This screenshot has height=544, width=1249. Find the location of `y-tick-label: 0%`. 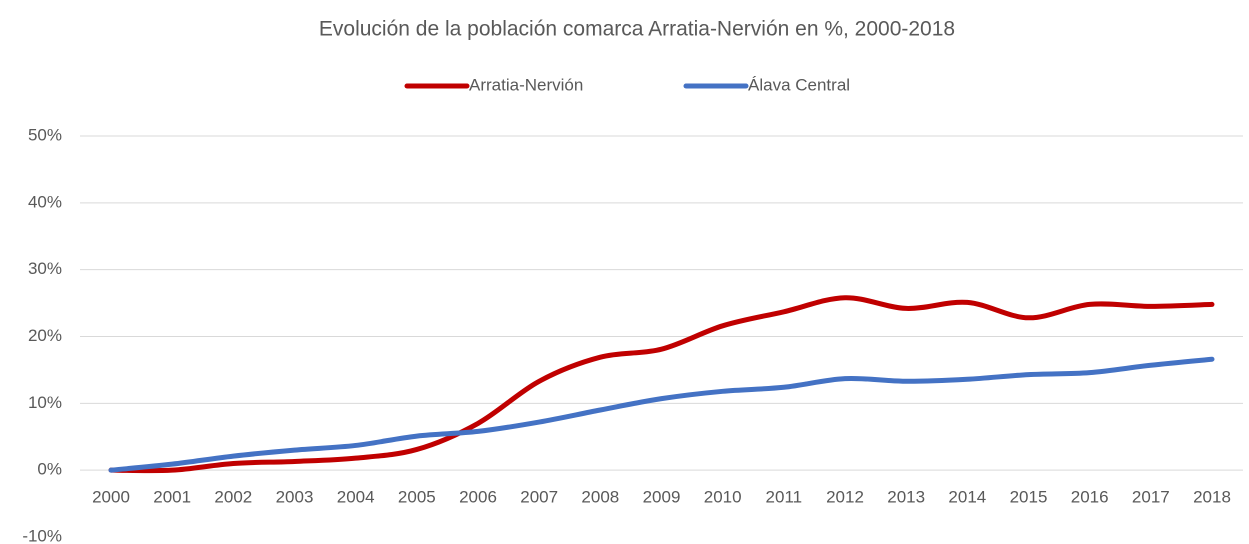

y-tick-label: 0% is located at coordinates (49, 469).